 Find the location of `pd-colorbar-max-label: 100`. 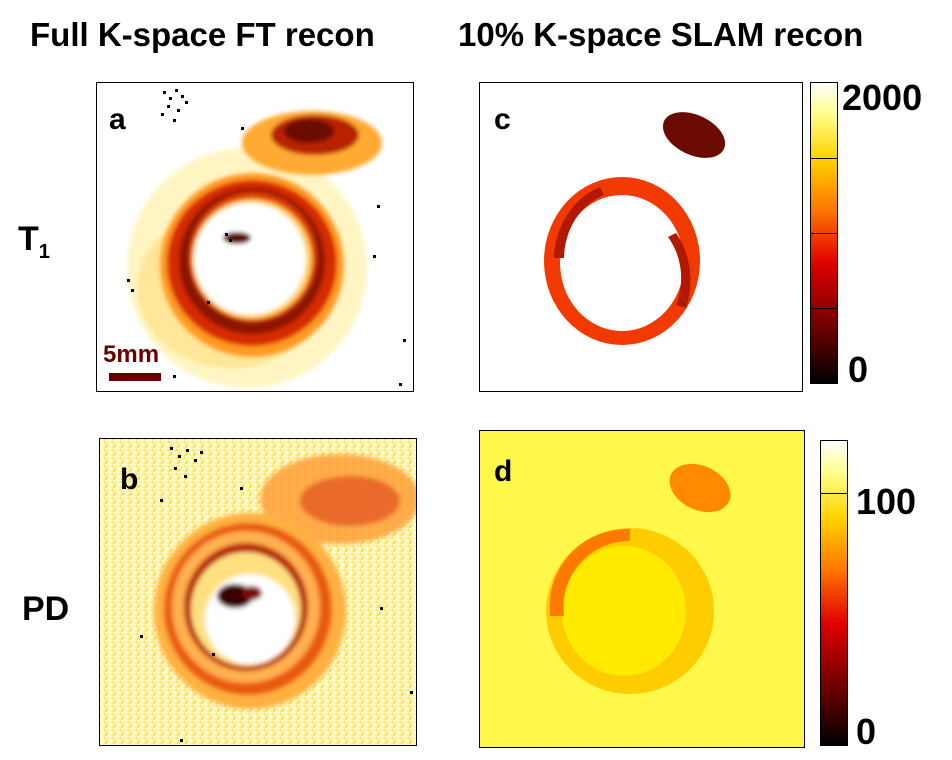

pd-colorbar-max-label: 100 is located at coordinates (886, 501).